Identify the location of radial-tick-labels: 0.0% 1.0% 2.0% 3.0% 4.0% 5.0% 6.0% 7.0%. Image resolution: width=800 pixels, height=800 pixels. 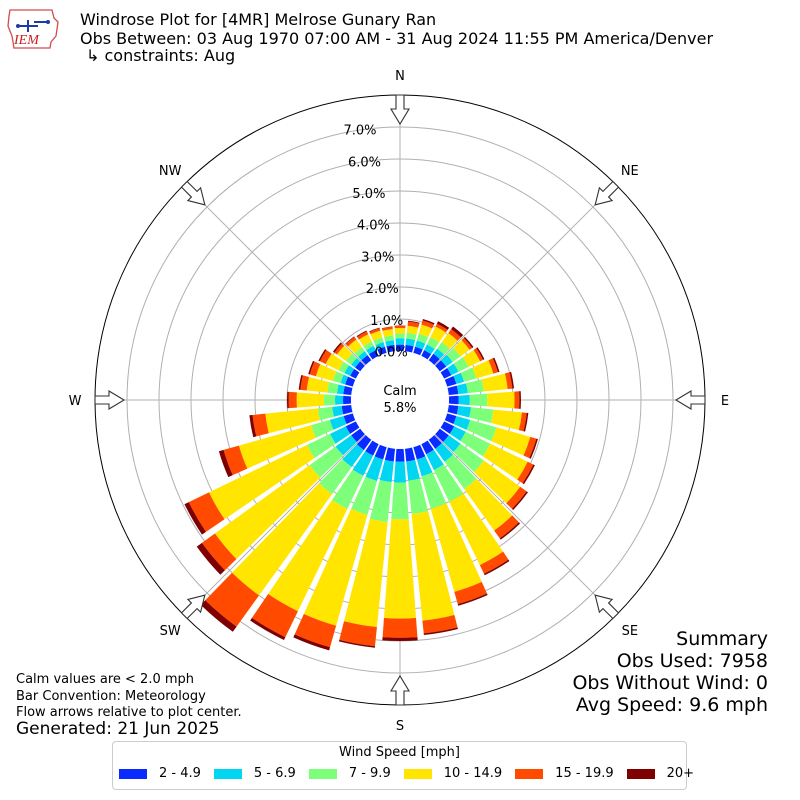
(375, 242).